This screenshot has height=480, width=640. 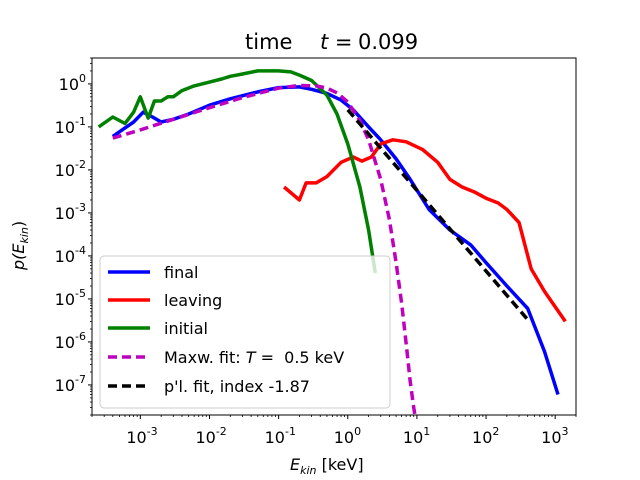 What do you see at coordinates (72, 83) in the screenshot?
I see `y-tick-label: 10⁰` at bounding box center [72, 83].